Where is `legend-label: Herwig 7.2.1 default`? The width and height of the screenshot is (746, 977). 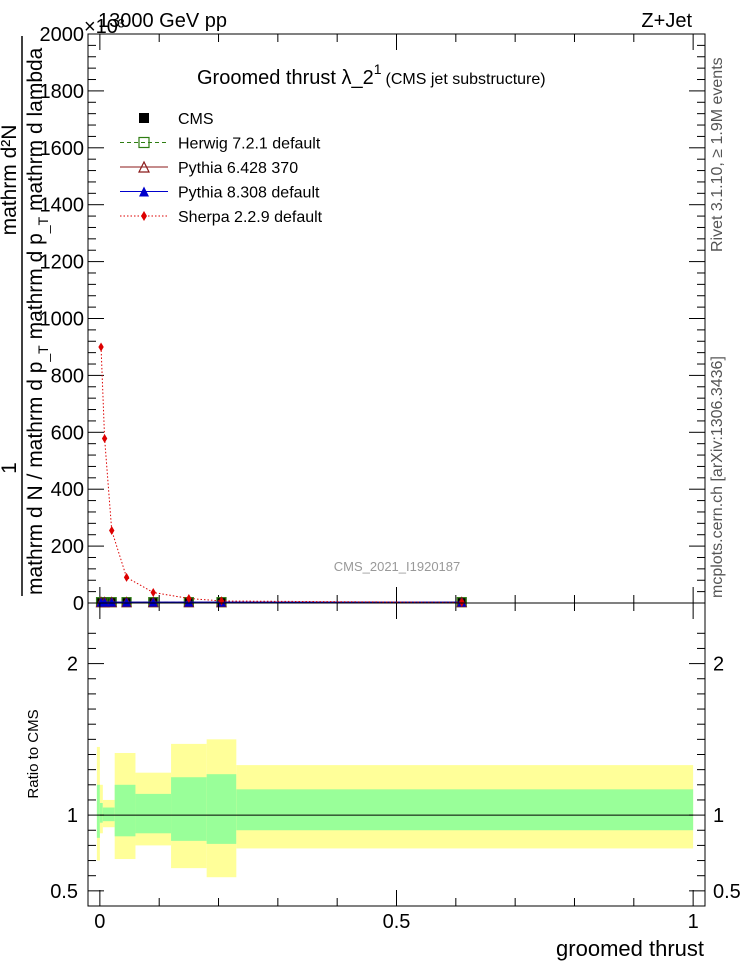
legend-label: Herwig 7.2.1 default is located at coordinates (249, 144).